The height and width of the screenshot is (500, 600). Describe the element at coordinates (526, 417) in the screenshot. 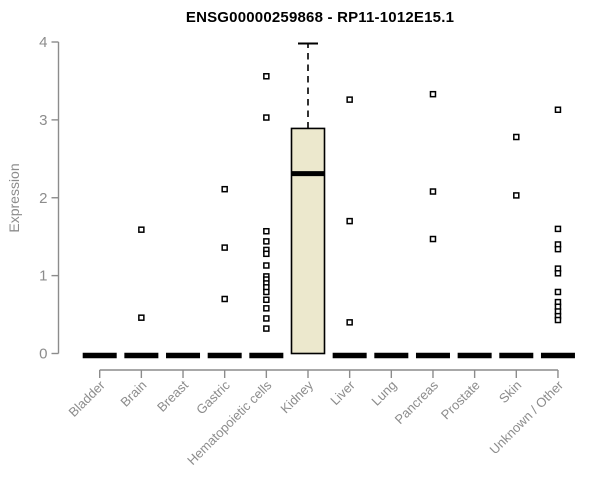

I see `x-tick-label: Unknown / Other` at that location.